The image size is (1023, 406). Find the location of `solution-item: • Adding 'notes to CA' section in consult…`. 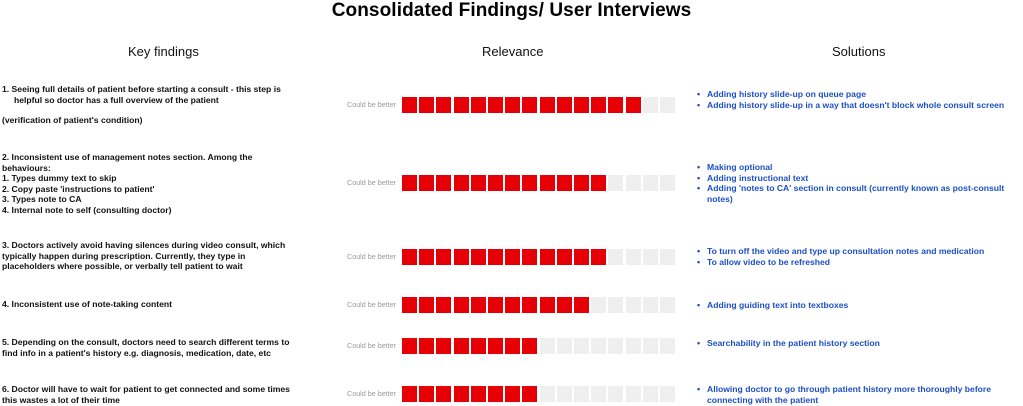

solution-item: • Adding 'notes to CA' section in consult… is located at coordinates (860, 193).